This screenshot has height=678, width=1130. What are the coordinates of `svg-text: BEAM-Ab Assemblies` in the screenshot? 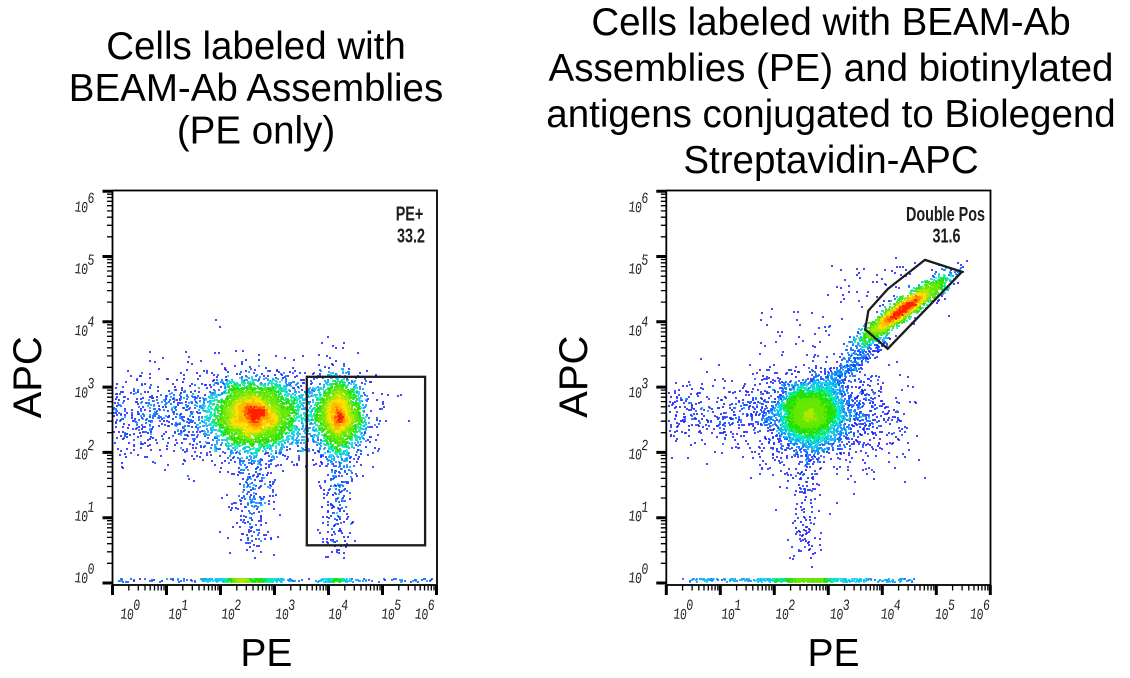 It's located at (256, 88).